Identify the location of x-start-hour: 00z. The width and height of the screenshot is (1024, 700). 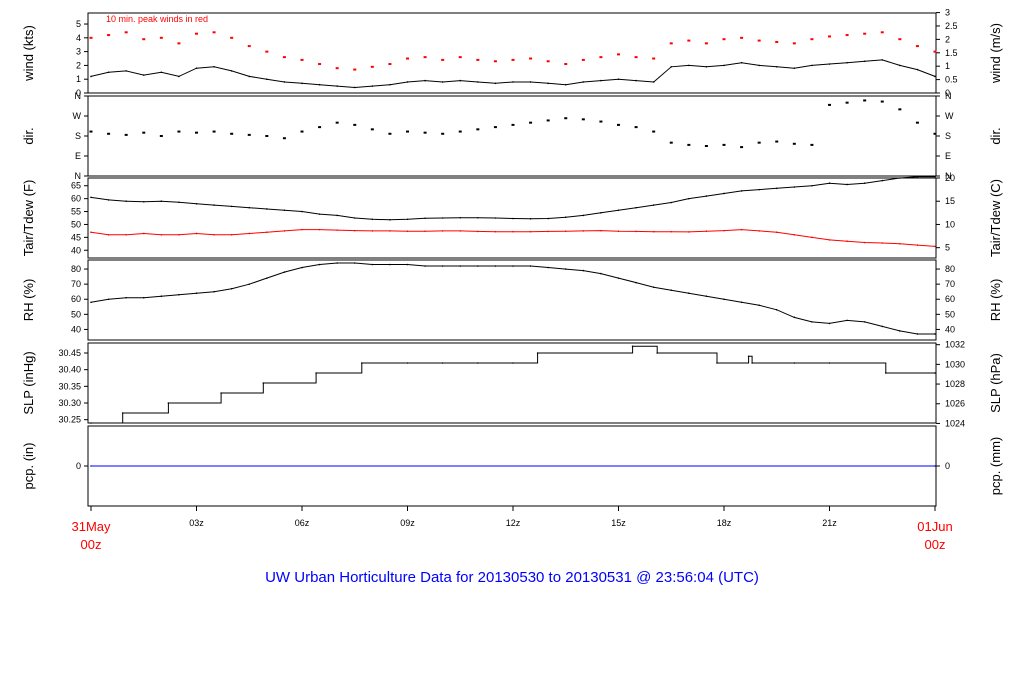
(91, 544).